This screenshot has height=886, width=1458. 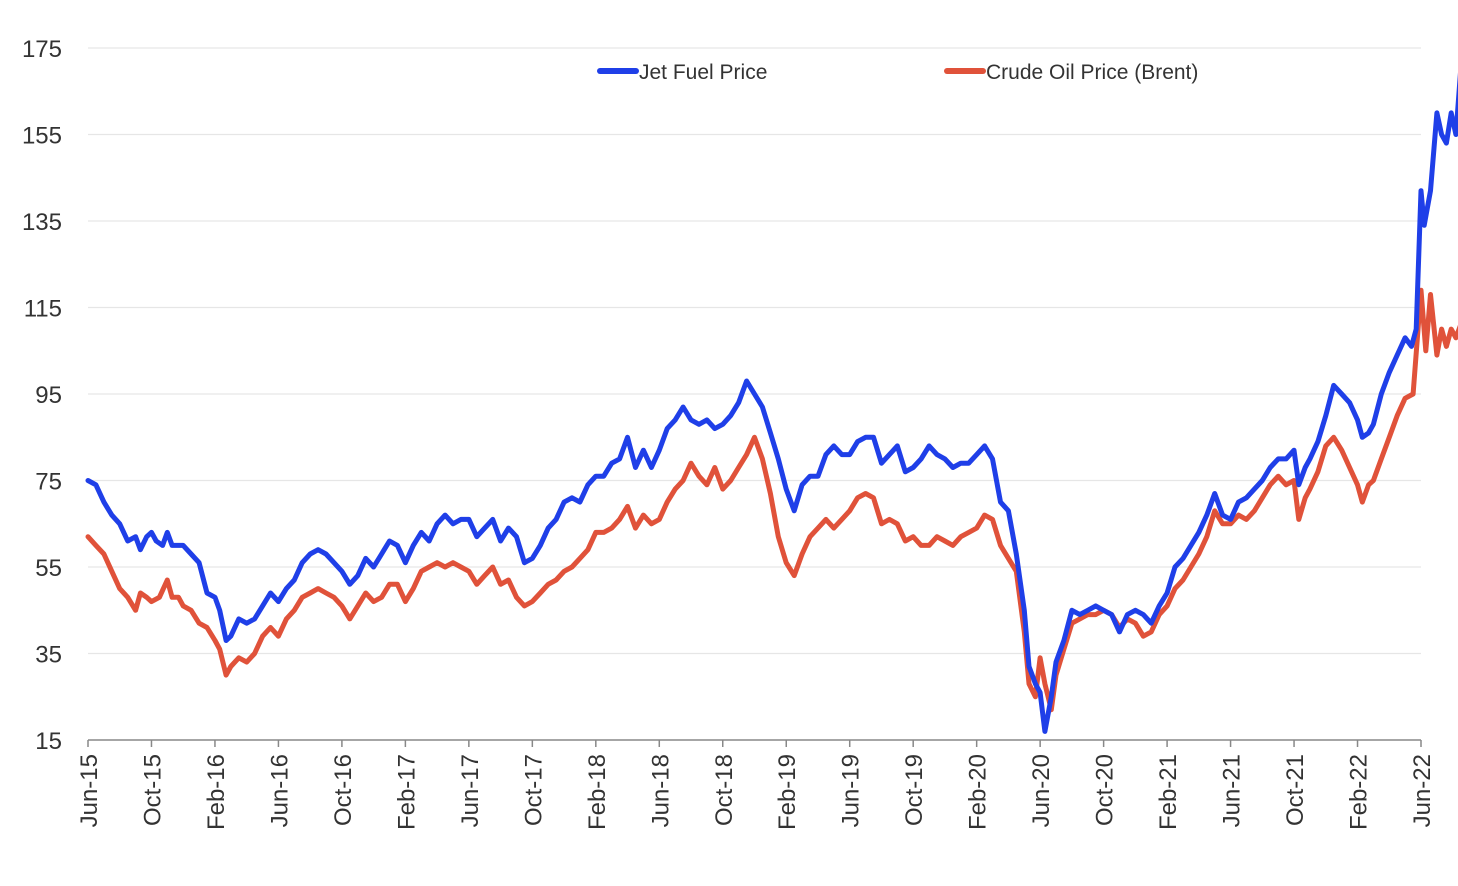 I want to click on x-tick-label: Jun-21, so click(x=1232, y=790).